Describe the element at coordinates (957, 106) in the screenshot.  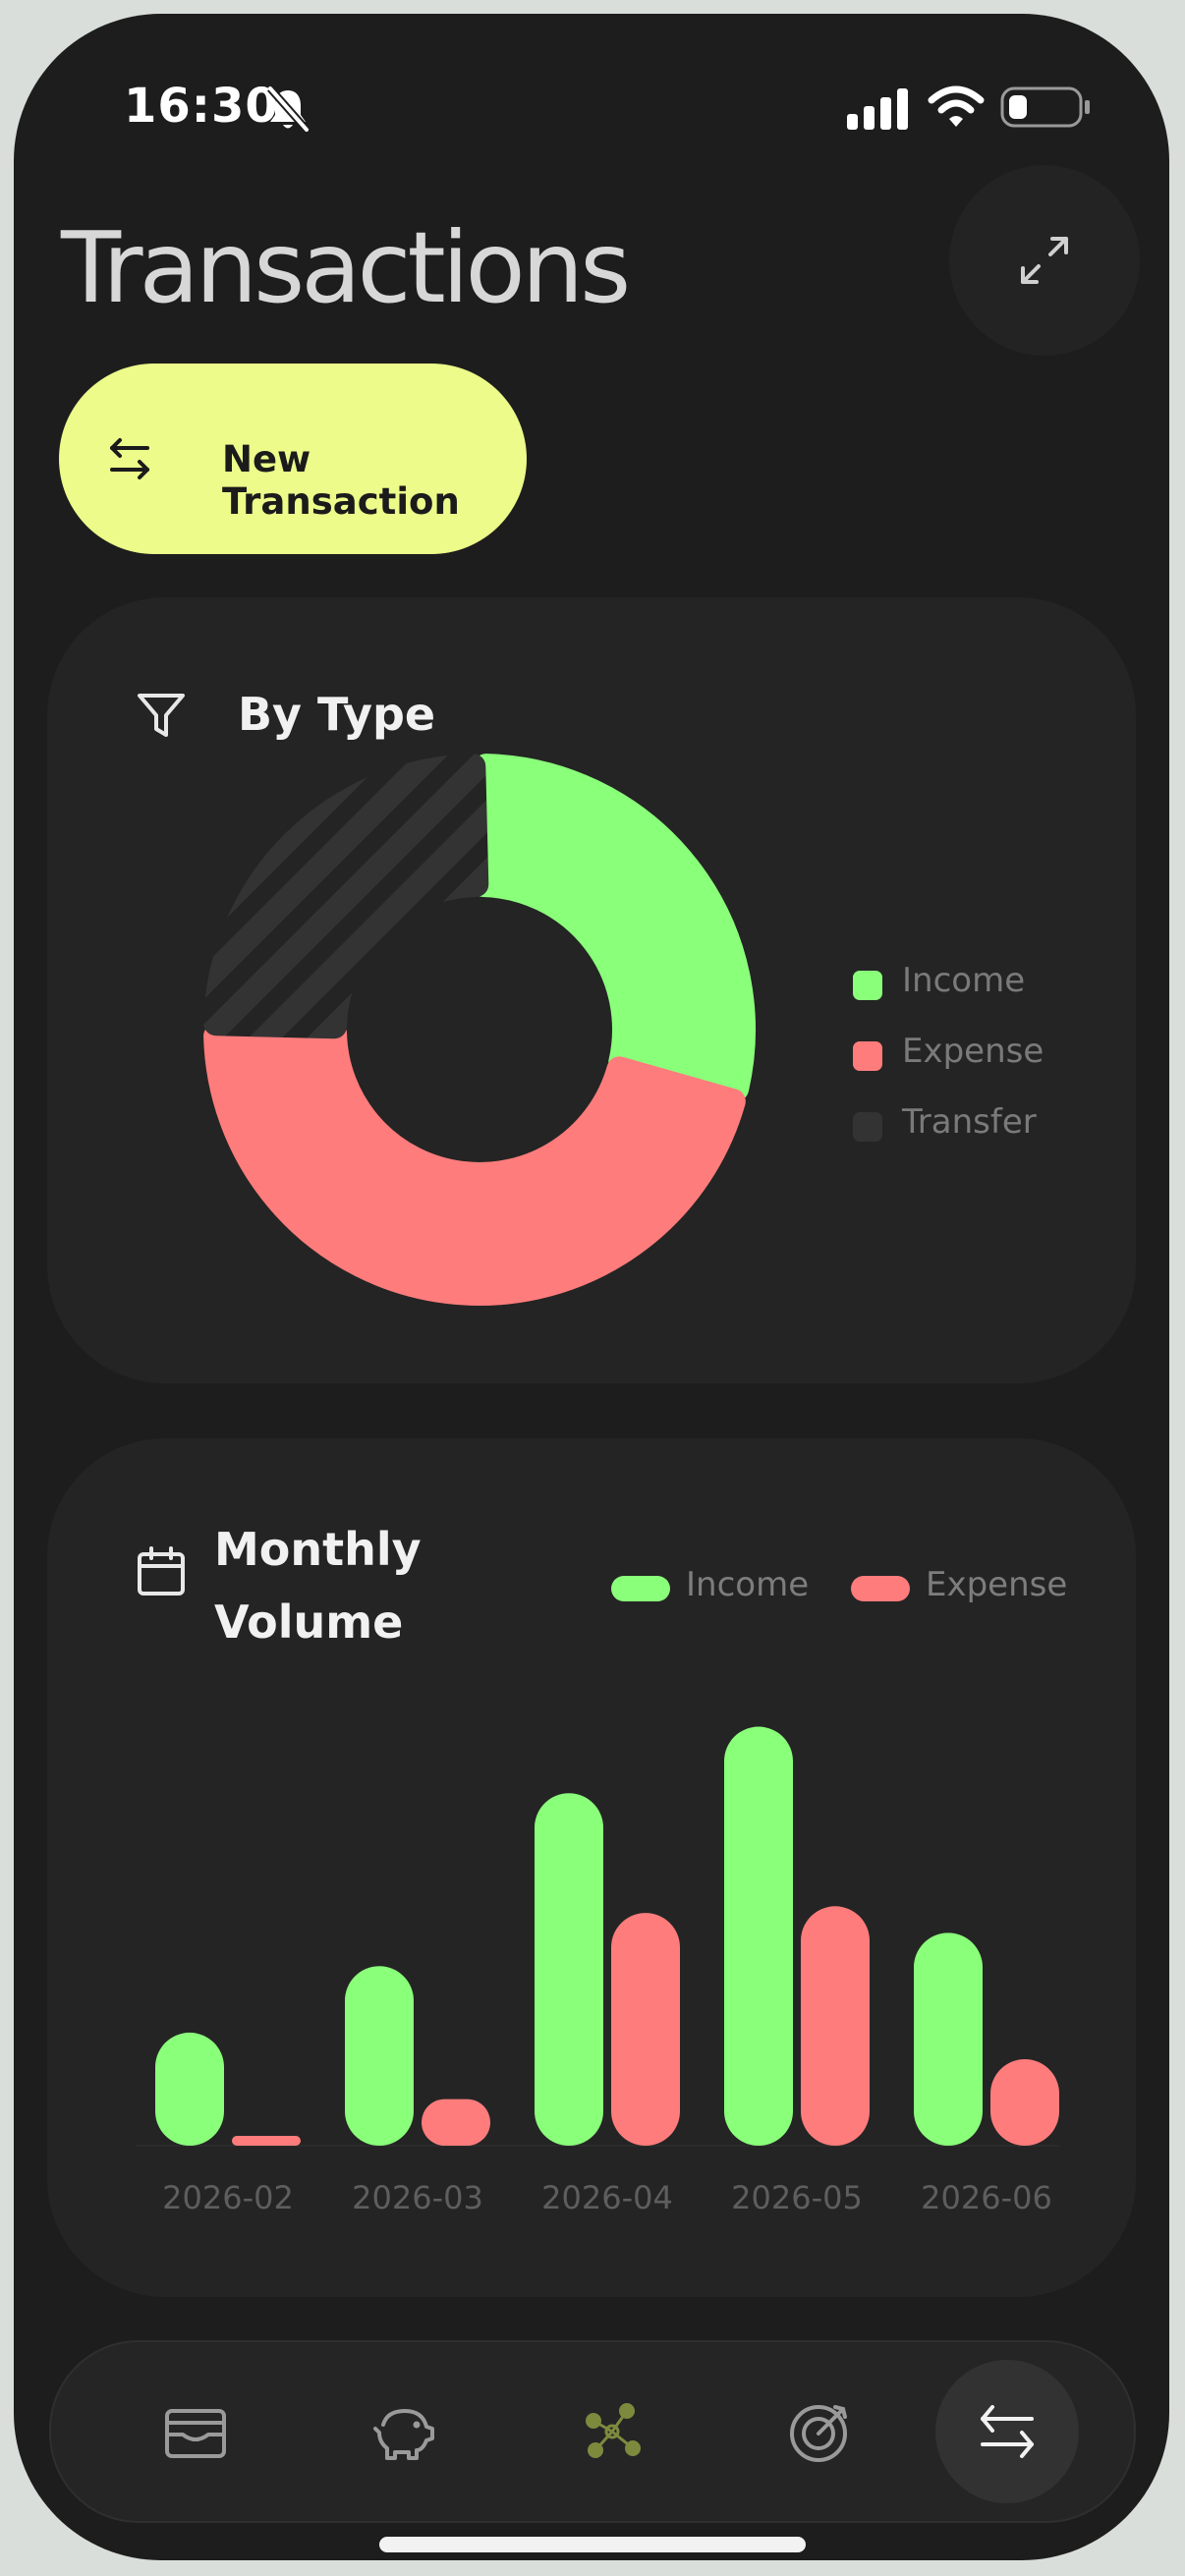
I see `wifi-icon` at that location.